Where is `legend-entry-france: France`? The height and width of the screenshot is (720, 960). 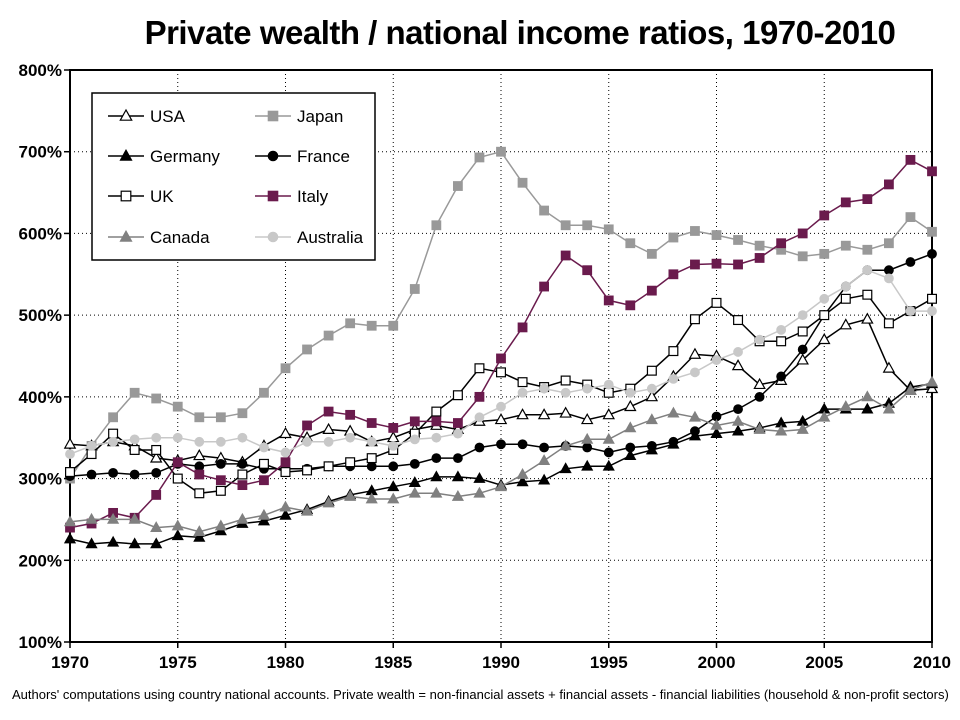 legend-entry-france: France is located at coordinates (302, 156).